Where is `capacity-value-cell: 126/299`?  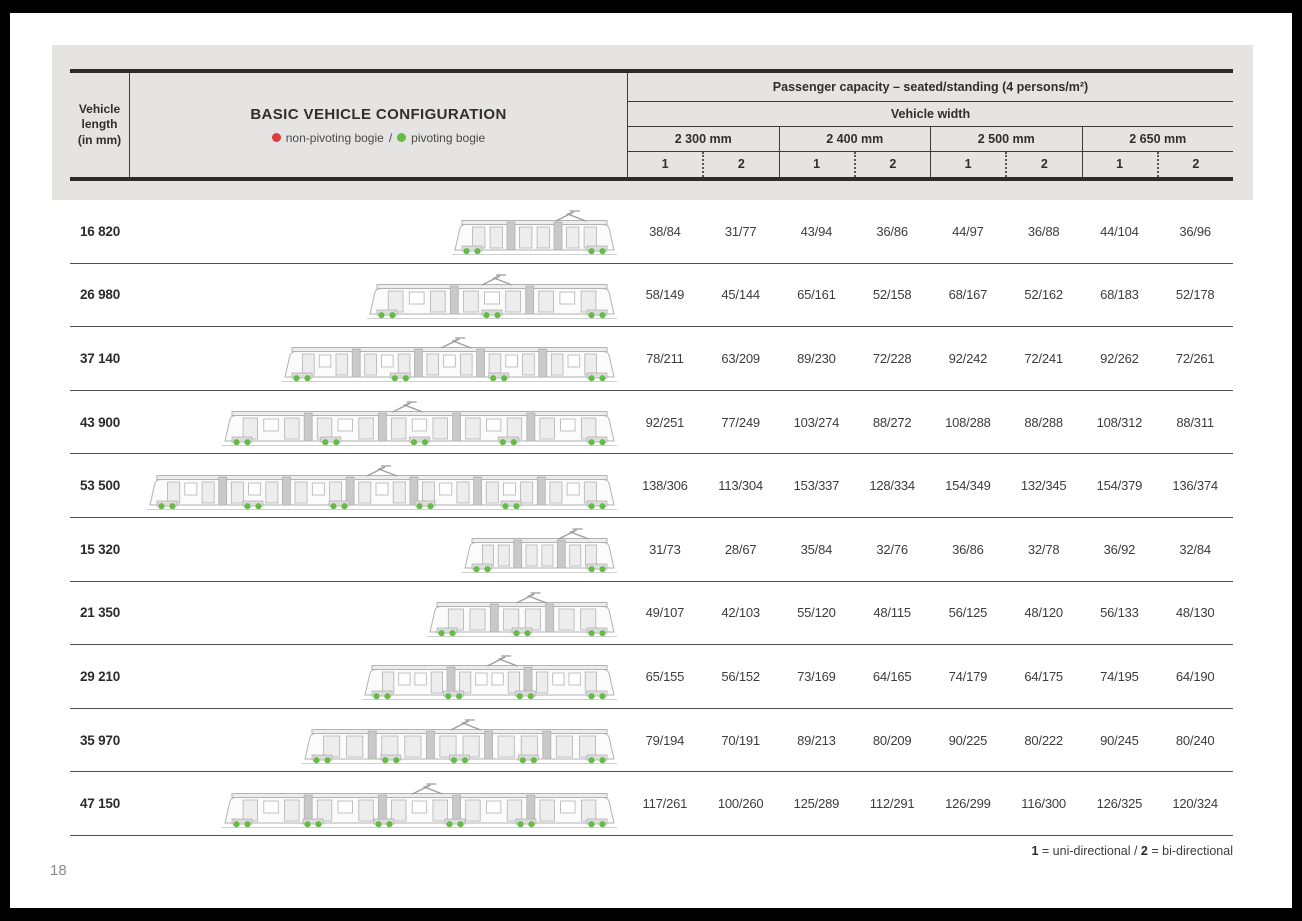 capacity-value-cell: 126/299 is located at coordinates (968, 804).